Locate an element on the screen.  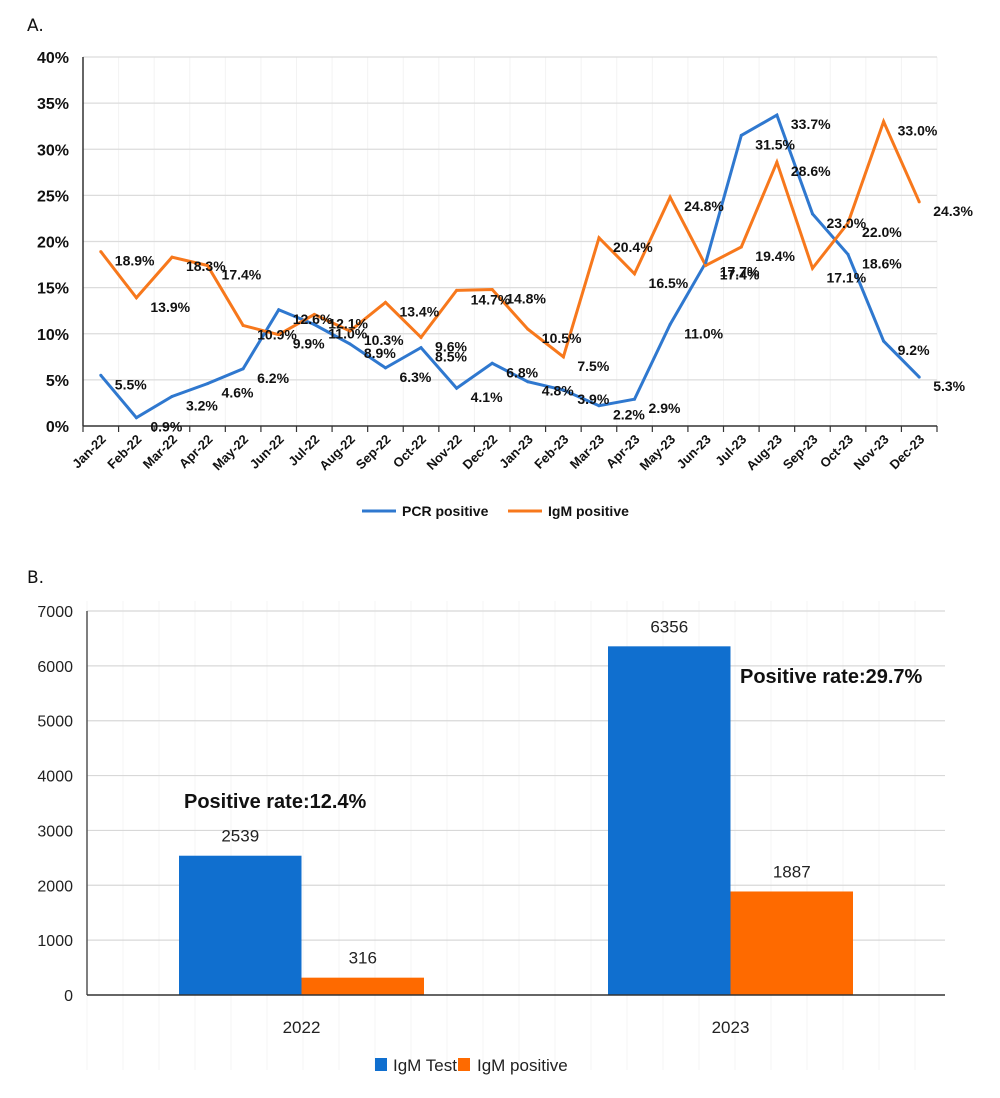
y-tick-label: 15% is located at coordinates (53, 289).